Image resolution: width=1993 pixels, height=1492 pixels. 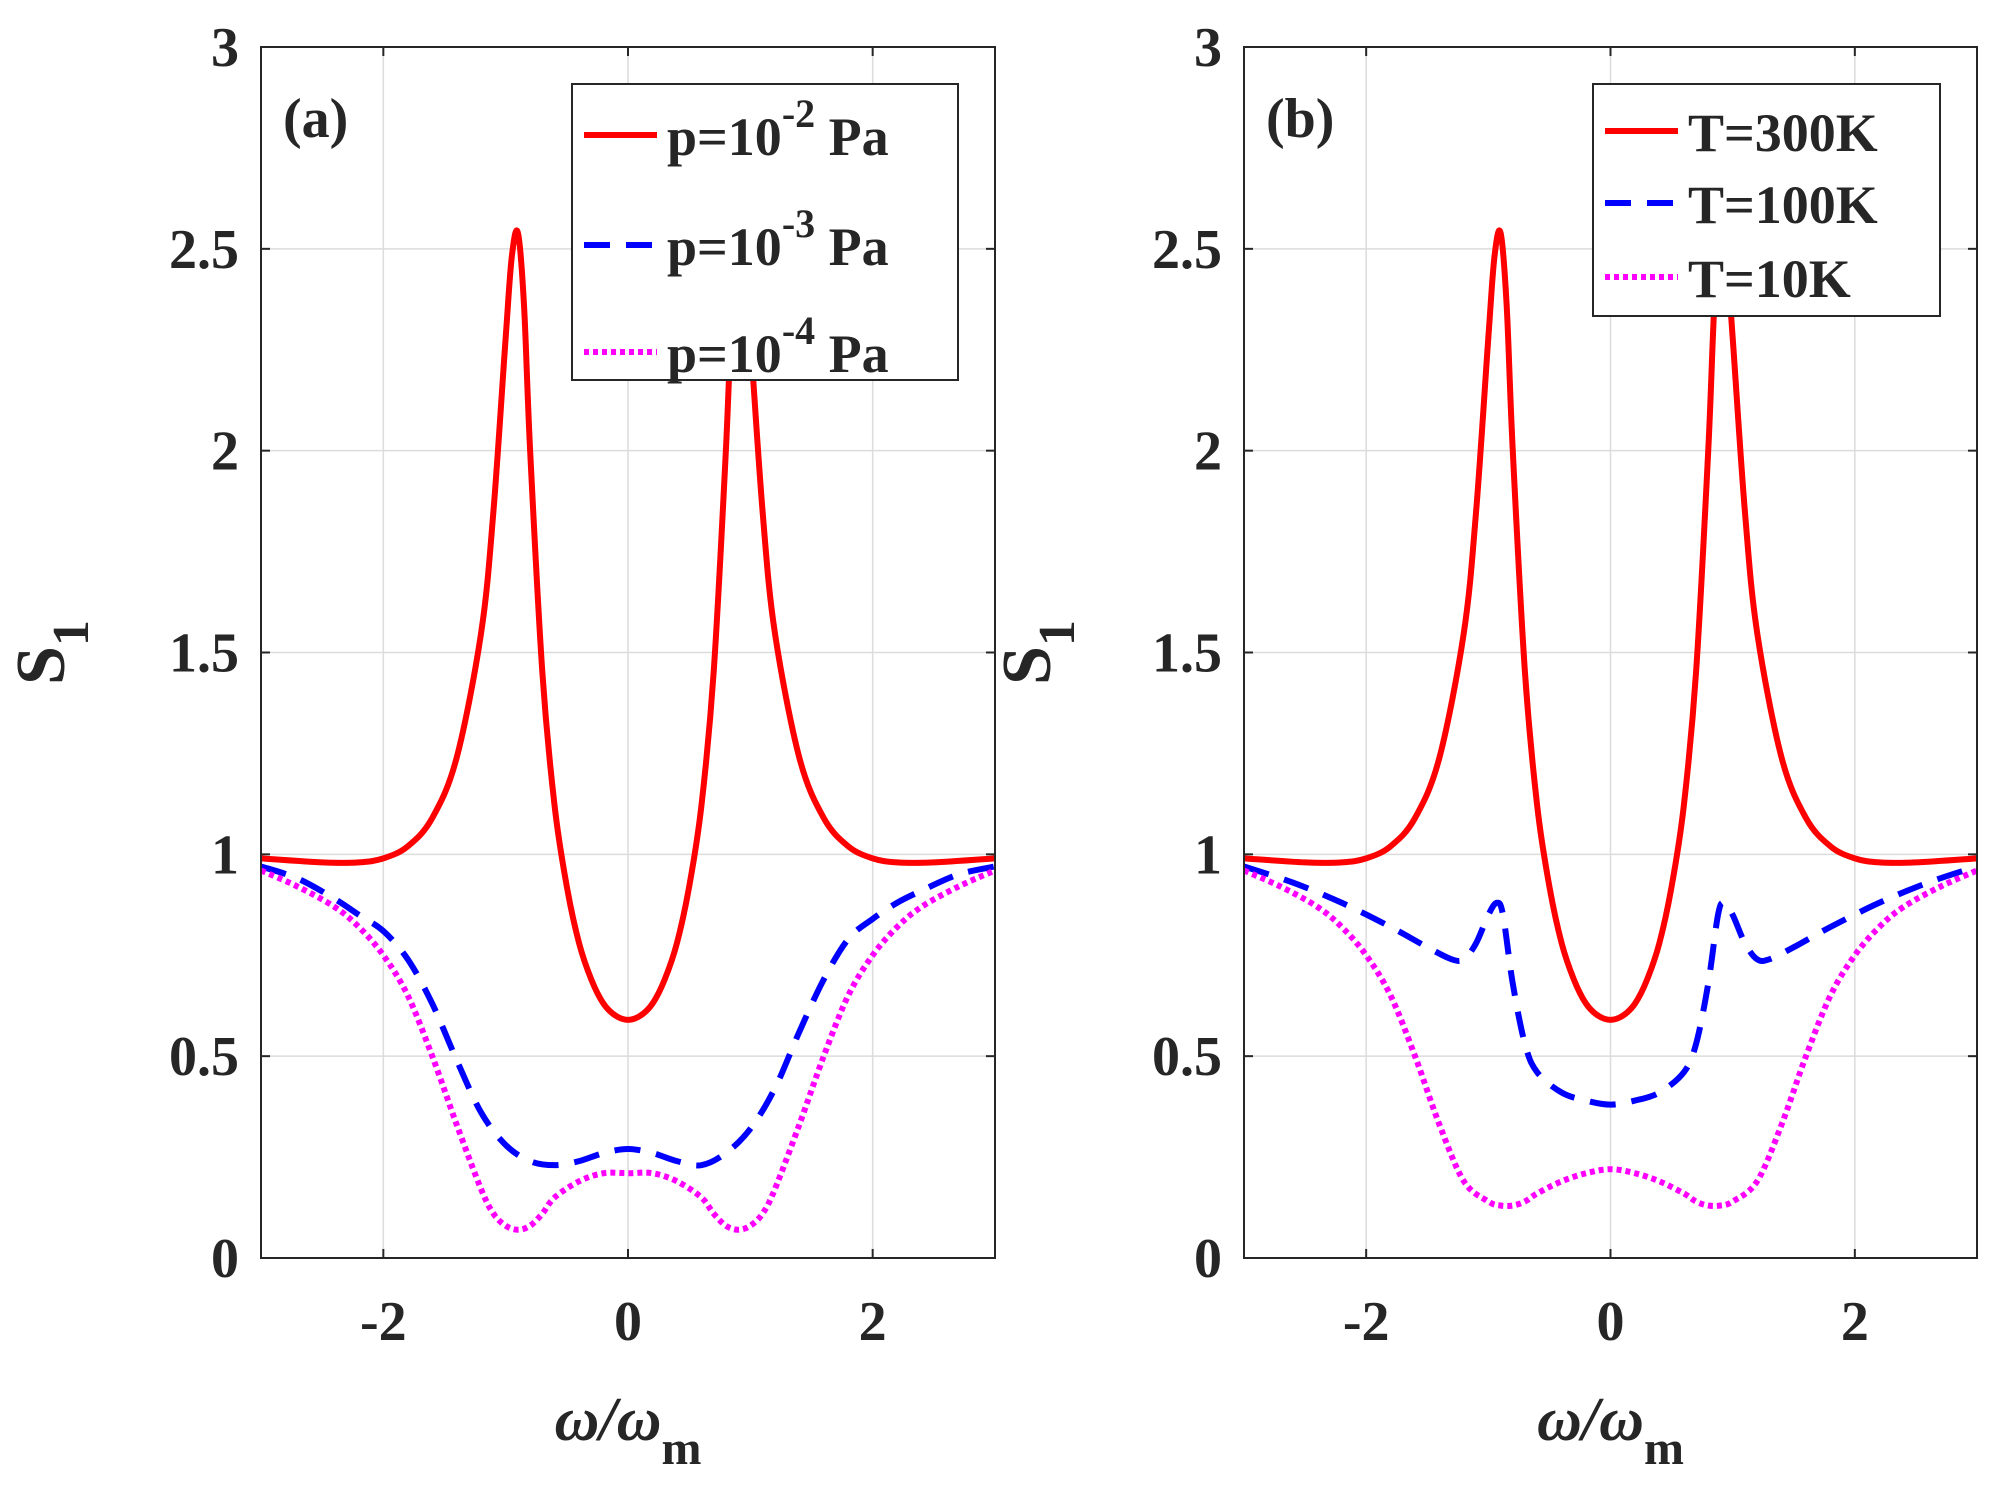 I want to click on legend: T=300K T=100K T=10K, so click(x=1766, y=200).